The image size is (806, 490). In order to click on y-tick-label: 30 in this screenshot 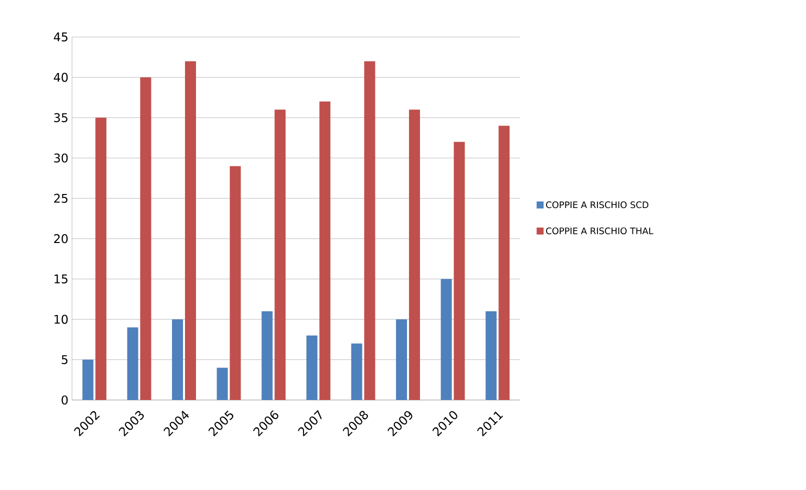, I will do `click(61, 158)`.